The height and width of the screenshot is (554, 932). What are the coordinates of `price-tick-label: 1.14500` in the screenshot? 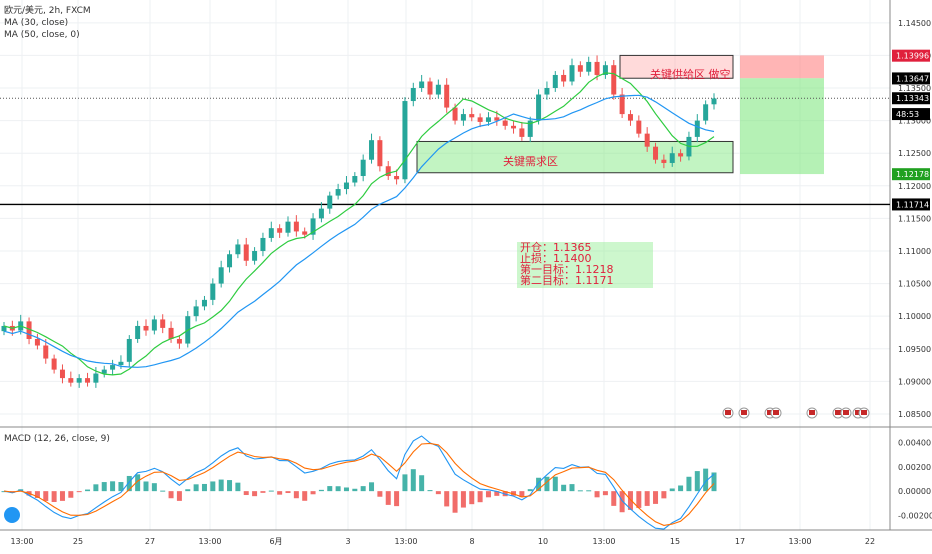 It's located at (914, 23).